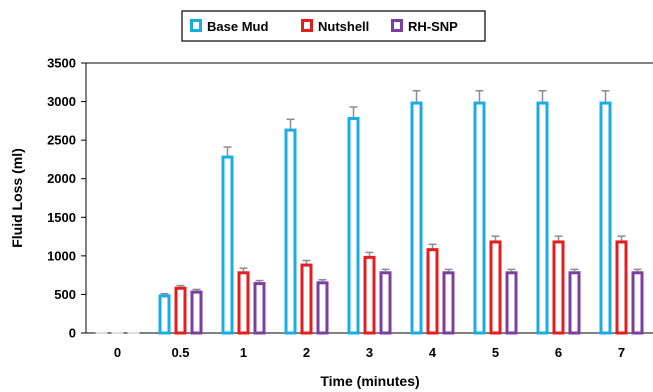 Image resolution: width=653 pixels, height=392 pixels. I want to click on y-tick-label: 2500, so click(61, 140).